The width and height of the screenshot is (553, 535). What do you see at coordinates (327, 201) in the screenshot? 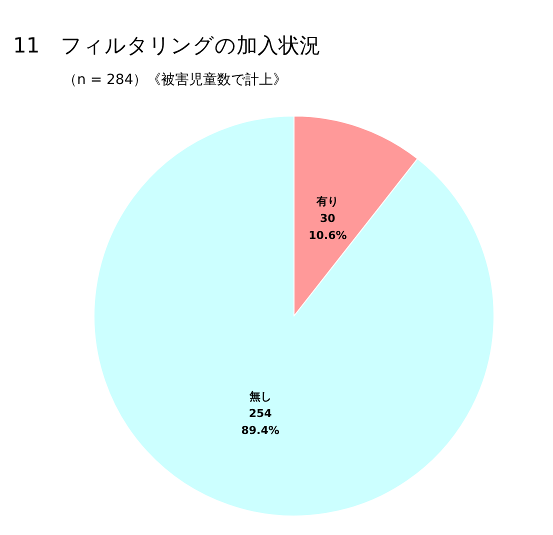
I see `slice-label: 有り` at bounding box center [327, 201].